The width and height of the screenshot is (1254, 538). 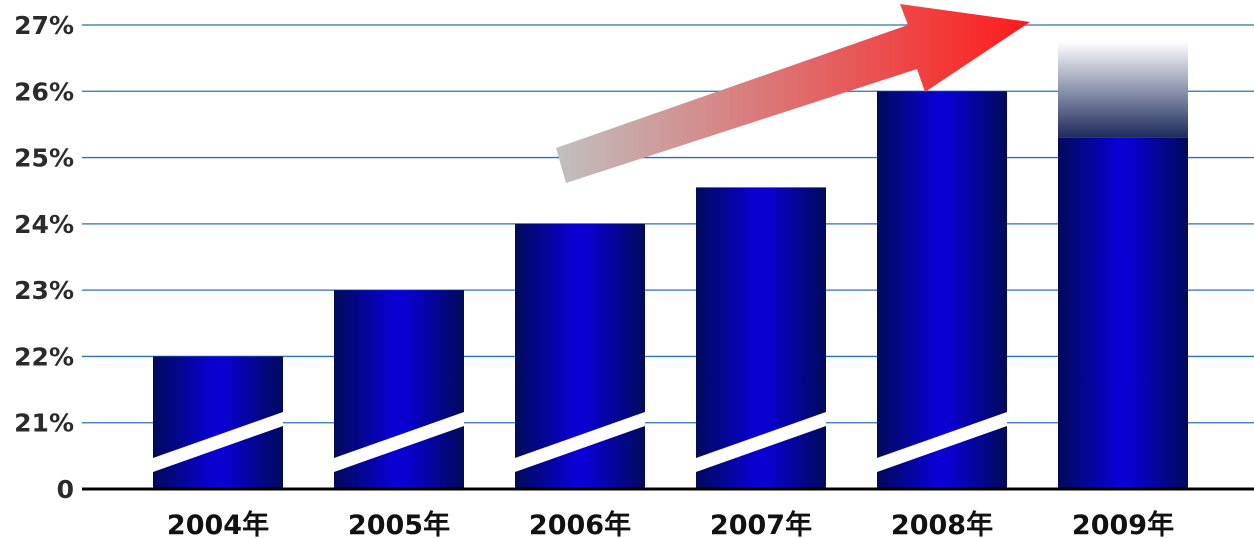 I want to click on trend-arrow-icon, so click(x=793, y=93).